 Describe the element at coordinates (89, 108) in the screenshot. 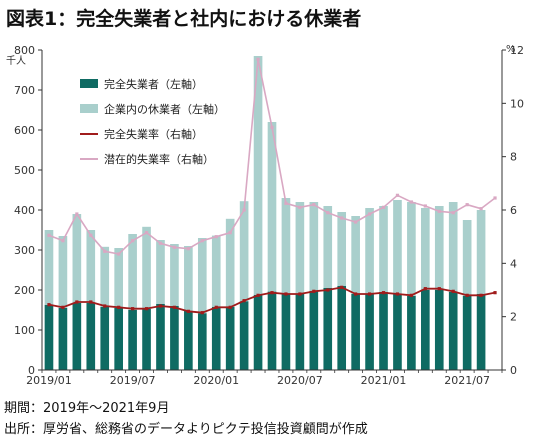

I see `legend-swatch` at that location.